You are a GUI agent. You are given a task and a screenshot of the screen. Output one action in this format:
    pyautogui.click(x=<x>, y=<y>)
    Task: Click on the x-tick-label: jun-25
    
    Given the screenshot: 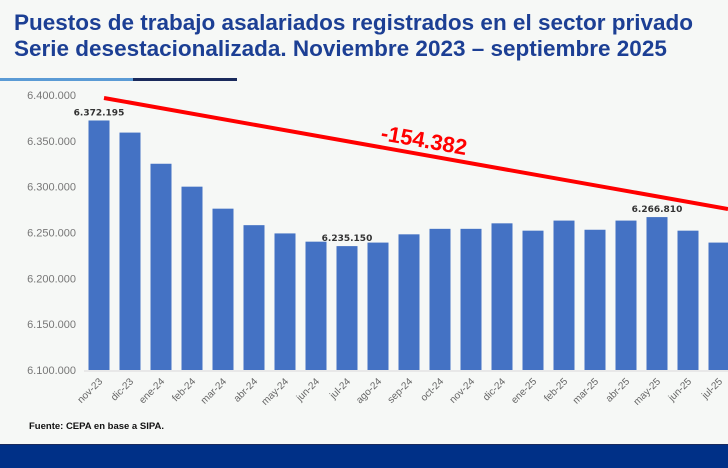 What is the action you would take?
    pyautogui.click(x=680, y=390)
    